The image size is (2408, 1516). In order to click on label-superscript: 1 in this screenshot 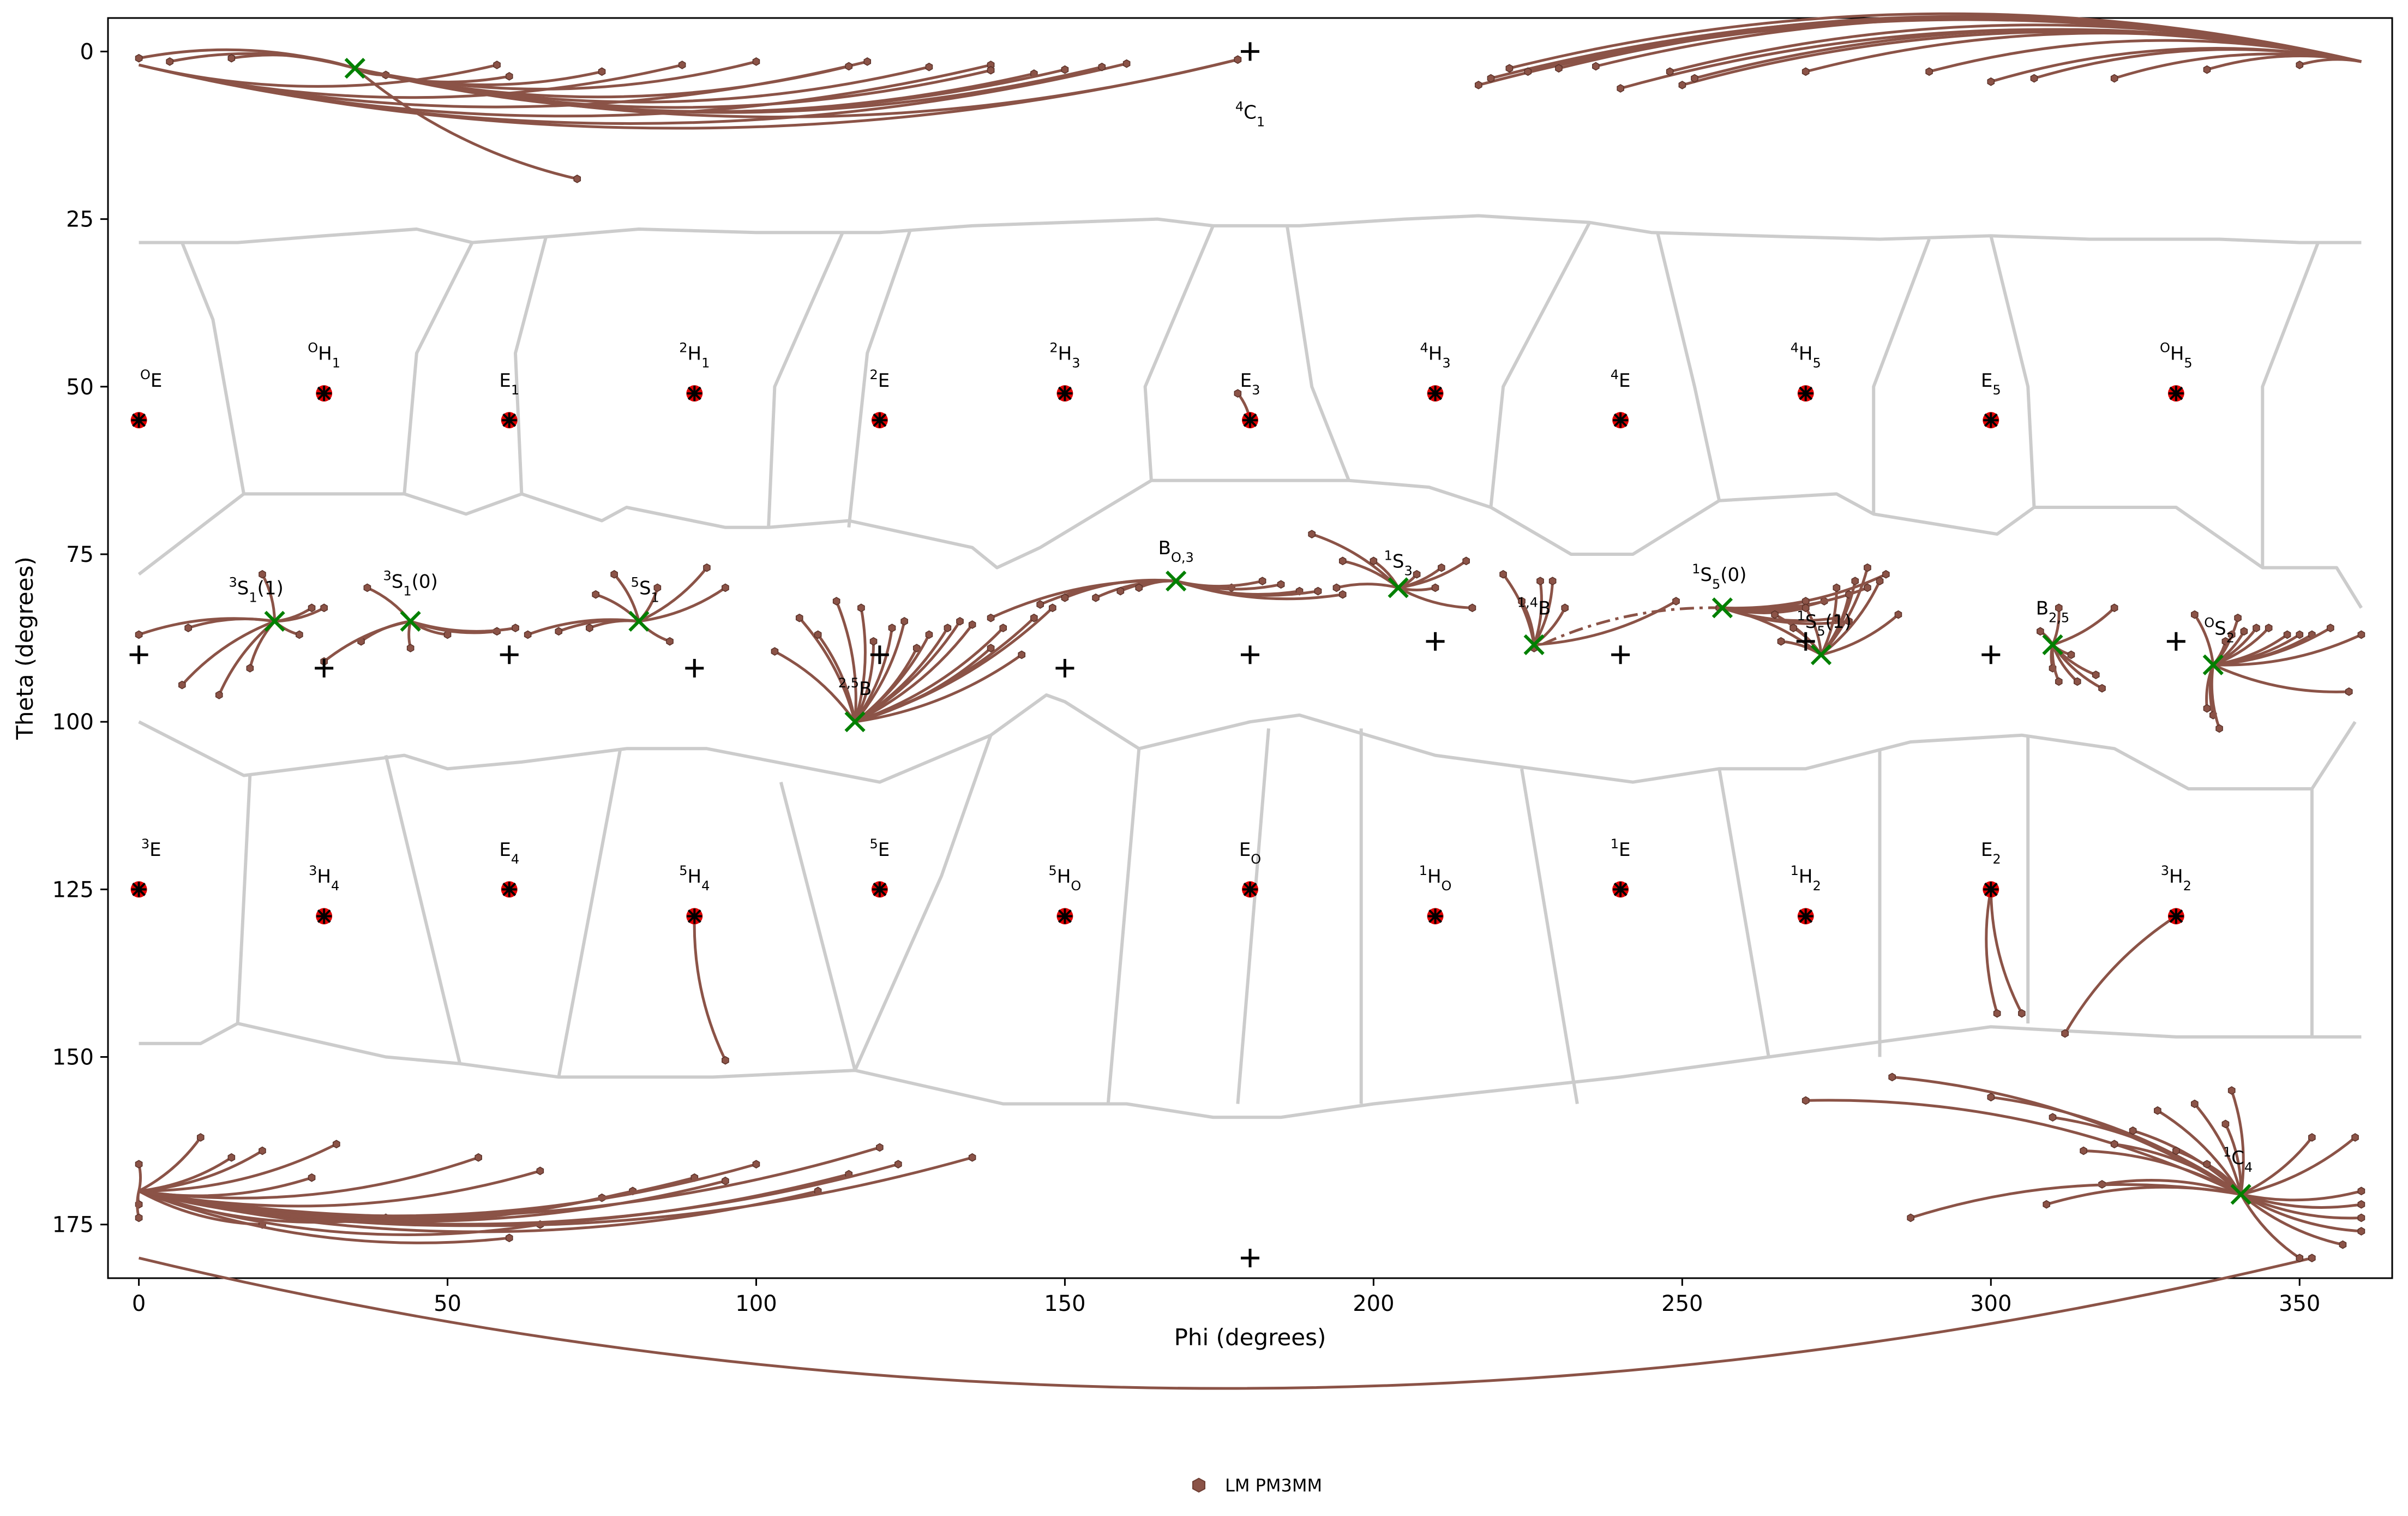, I will do `click(1388, 556)`.